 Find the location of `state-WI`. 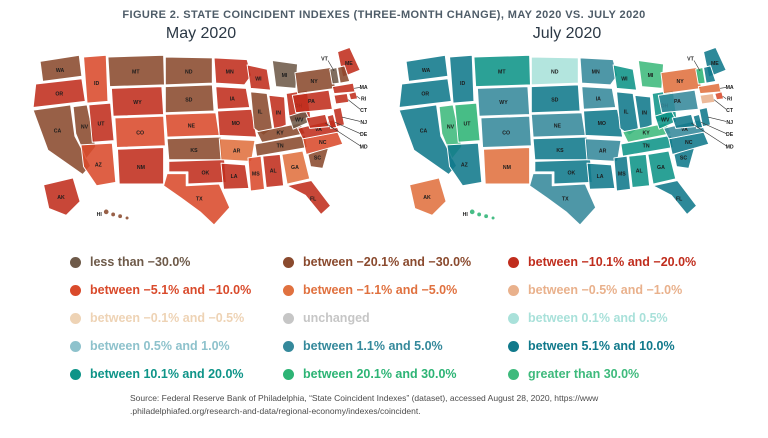

state-WI is located at coordinates (259, 77).